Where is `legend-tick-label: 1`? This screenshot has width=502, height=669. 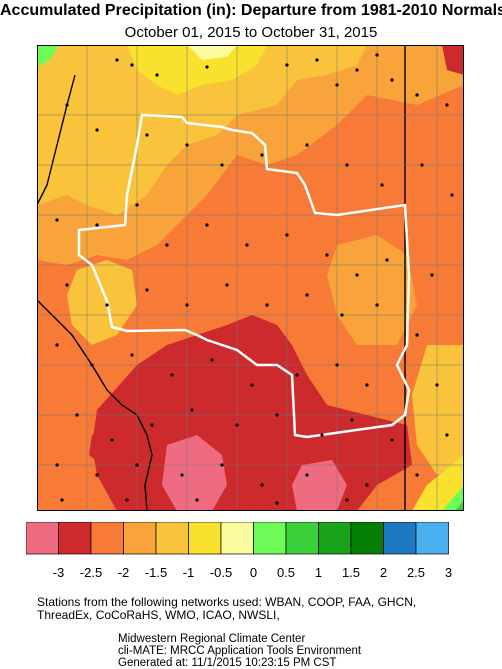 legend-tick-label: 1 is located at coordinates (318, 572).